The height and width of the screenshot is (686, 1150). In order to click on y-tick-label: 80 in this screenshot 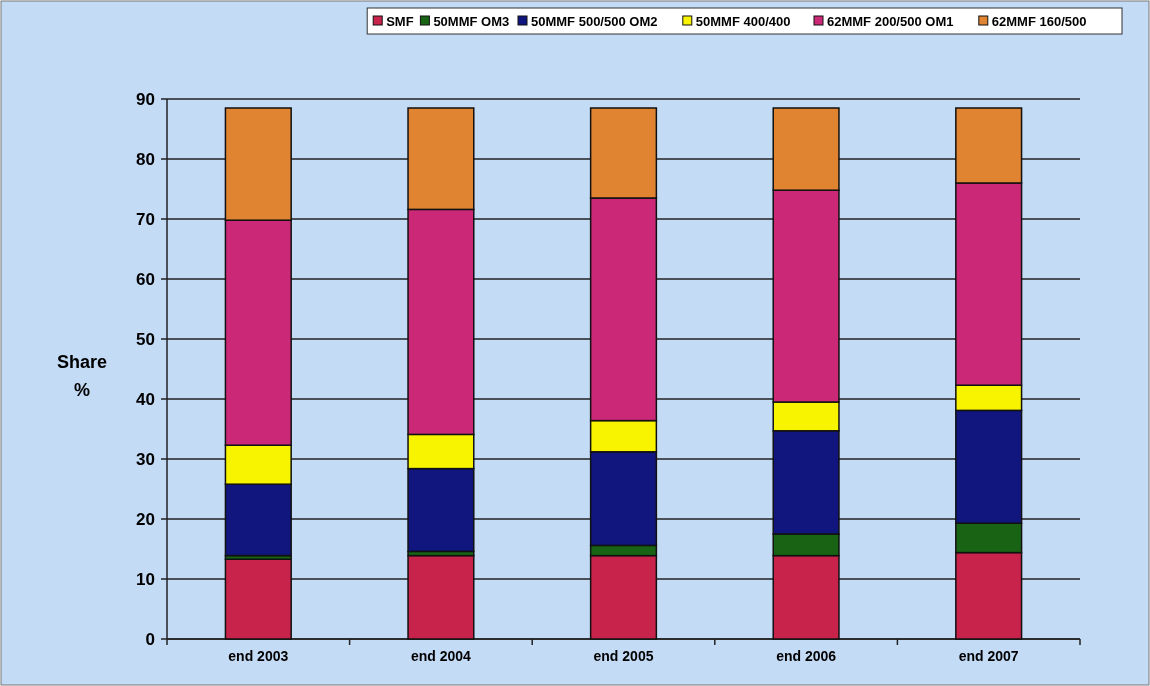, I will do `click(145, 159)`.